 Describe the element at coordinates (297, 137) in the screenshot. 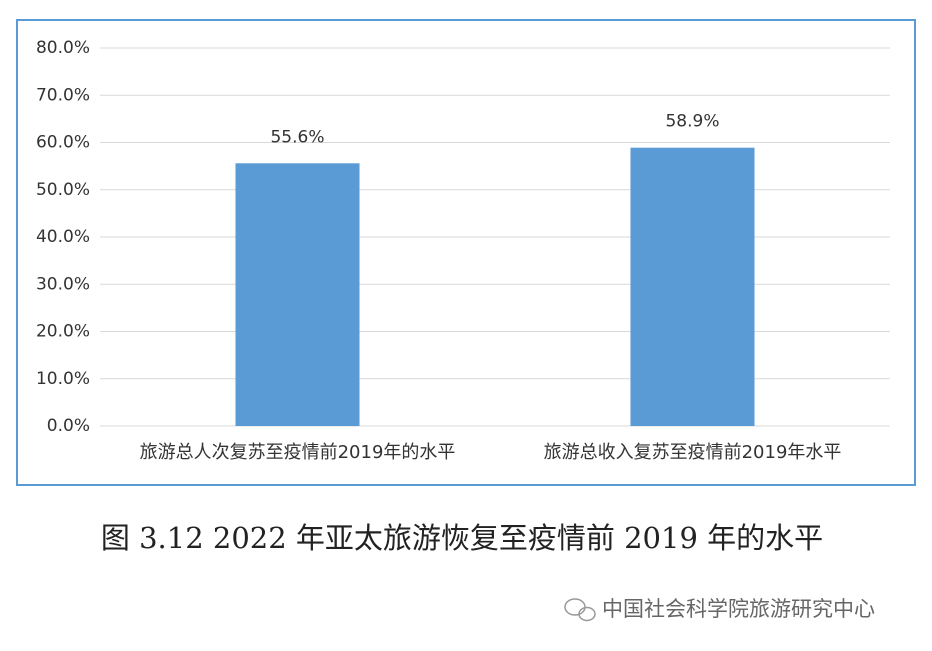

I see `value-label: 55.6%` at that location.